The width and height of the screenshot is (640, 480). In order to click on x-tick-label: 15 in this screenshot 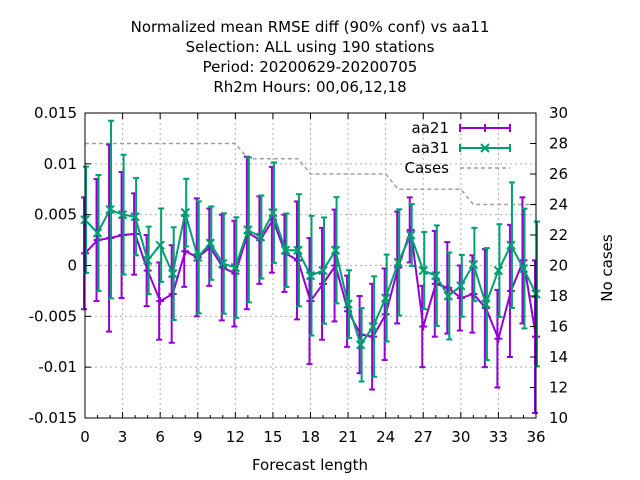, I will do `click(272, 437)`.